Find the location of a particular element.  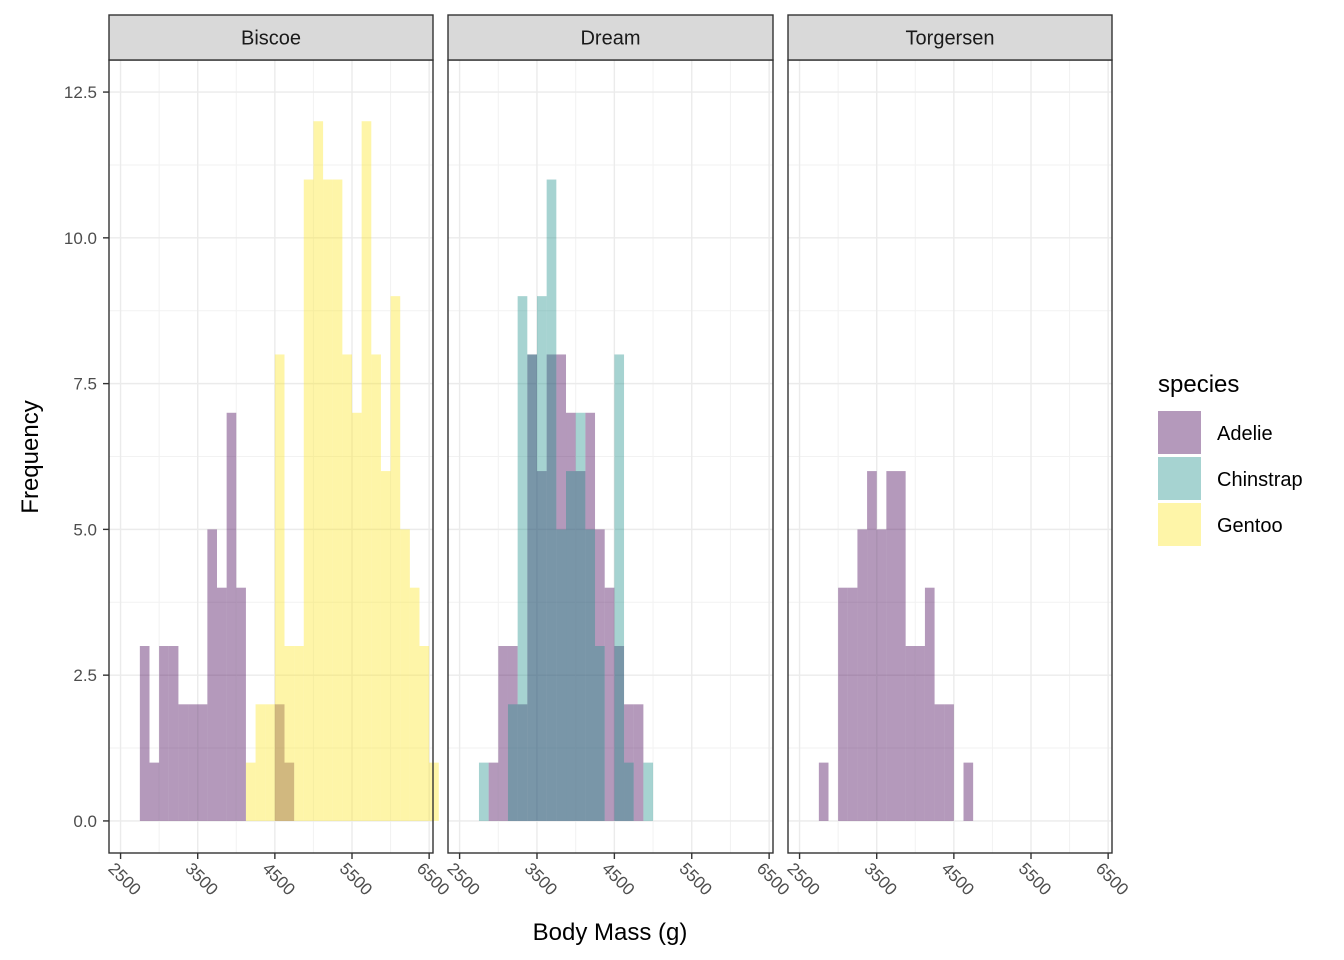

legend-item-adelie: Adelie is located at coordinates (1215, 432).